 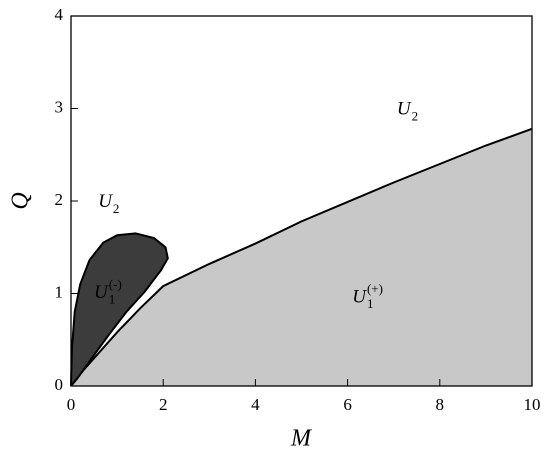 I want to click on x-tick-label: 2, so click(x=163, y=404).